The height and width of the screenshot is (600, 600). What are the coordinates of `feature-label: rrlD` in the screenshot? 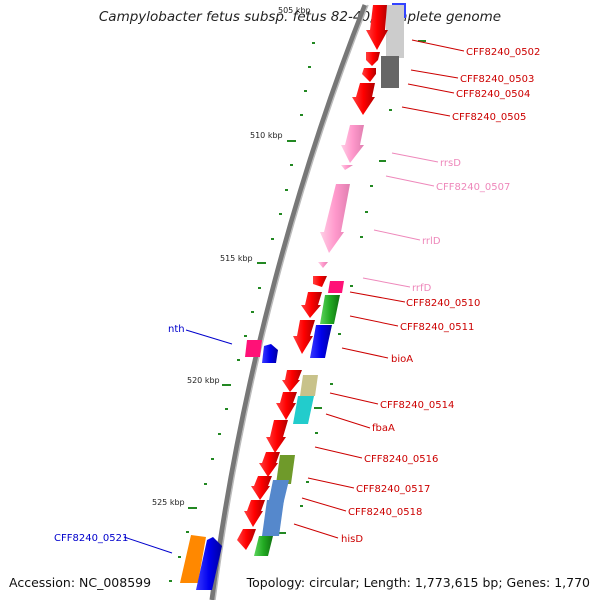 It's located at (431, 241).